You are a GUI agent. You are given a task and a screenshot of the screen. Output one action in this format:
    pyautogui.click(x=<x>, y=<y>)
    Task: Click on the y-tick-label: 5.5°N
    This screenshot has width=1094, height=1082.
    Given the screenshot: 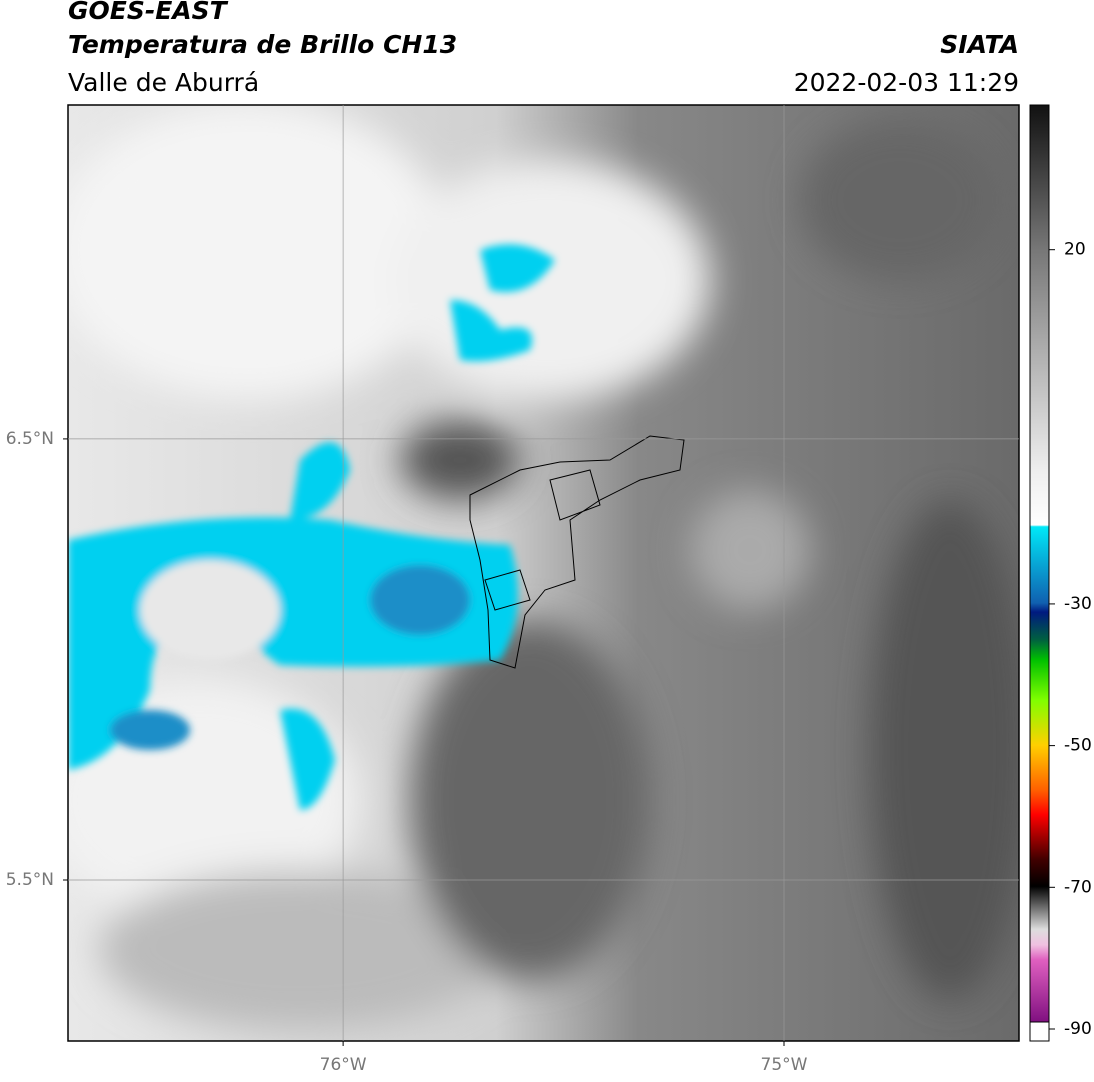 What is the action you would take?
    pyautogui.click(x=30, y=880)
    